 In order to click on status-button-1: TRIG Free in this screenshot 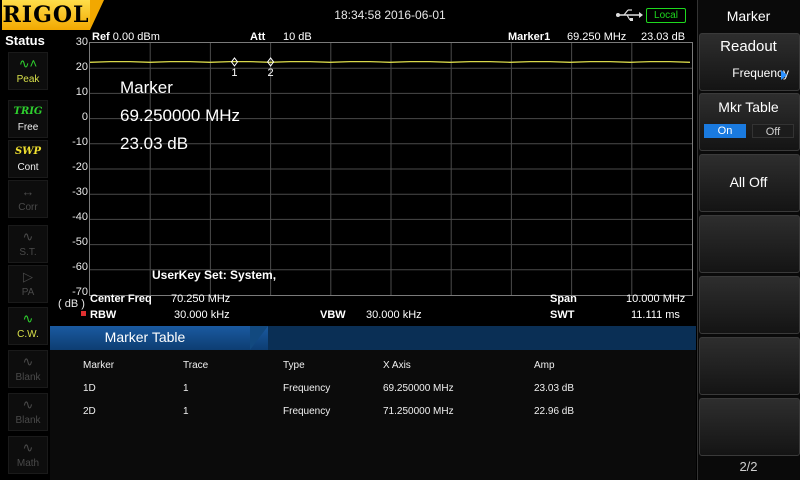, I will do `click(28, 119)`.